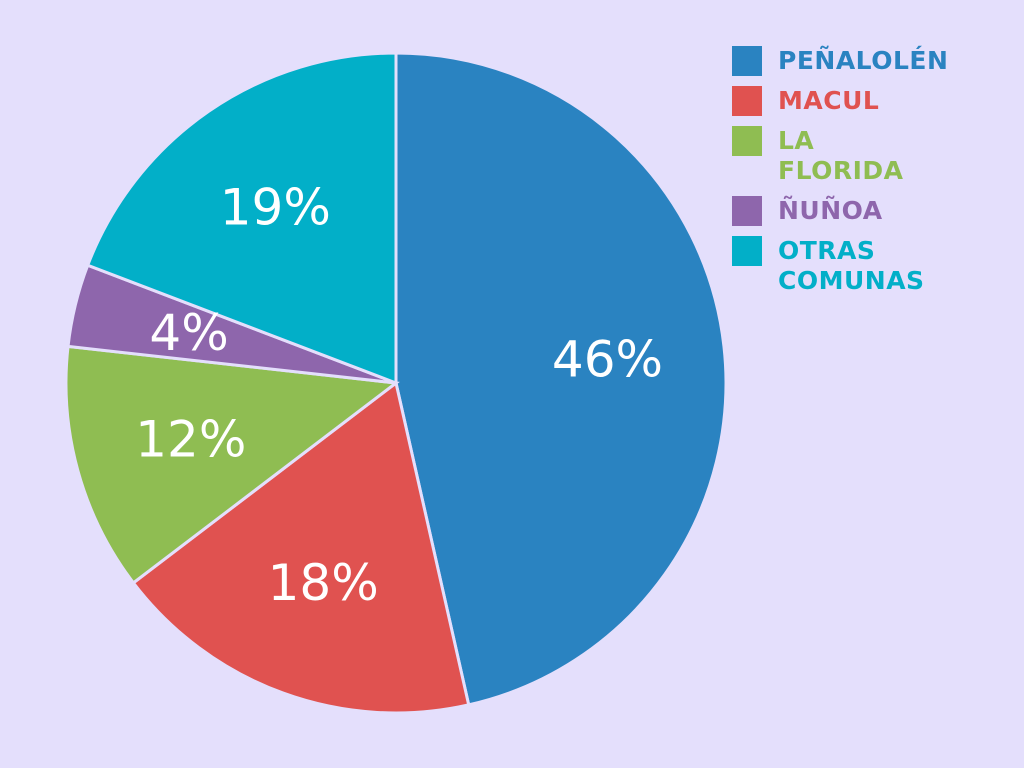  What do you see at coordinates (841, 155) in the screenshot?
I see `legend-label: LA FLORIDA` at bounding box center [841, 155].